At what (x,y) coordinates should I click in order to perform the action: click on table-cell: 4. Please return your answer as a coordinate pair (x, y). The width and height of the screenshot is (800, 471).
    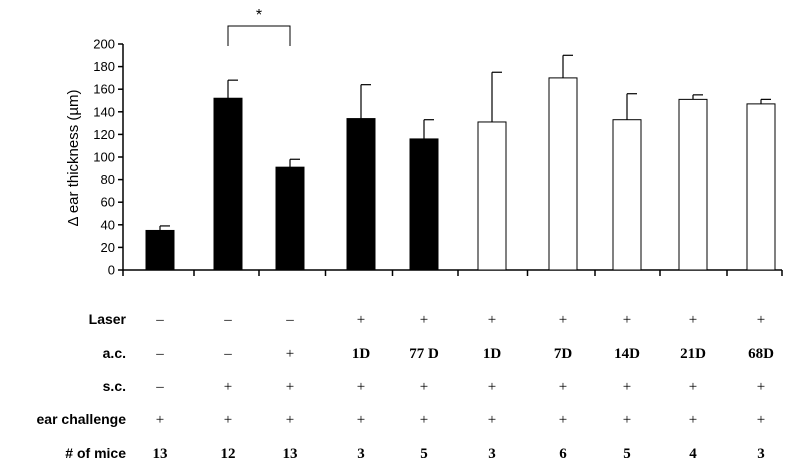
    Looking at the image, I should click on (693, 454).